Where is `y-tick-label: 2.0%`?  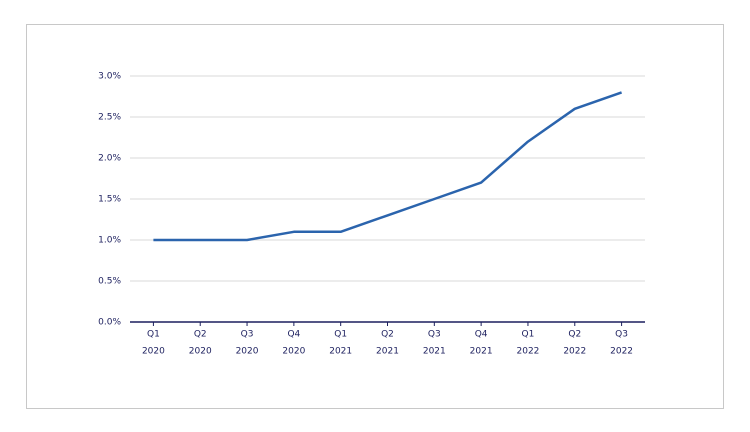
y-tick-label: 2.0% is located at coordinates (109, 159).